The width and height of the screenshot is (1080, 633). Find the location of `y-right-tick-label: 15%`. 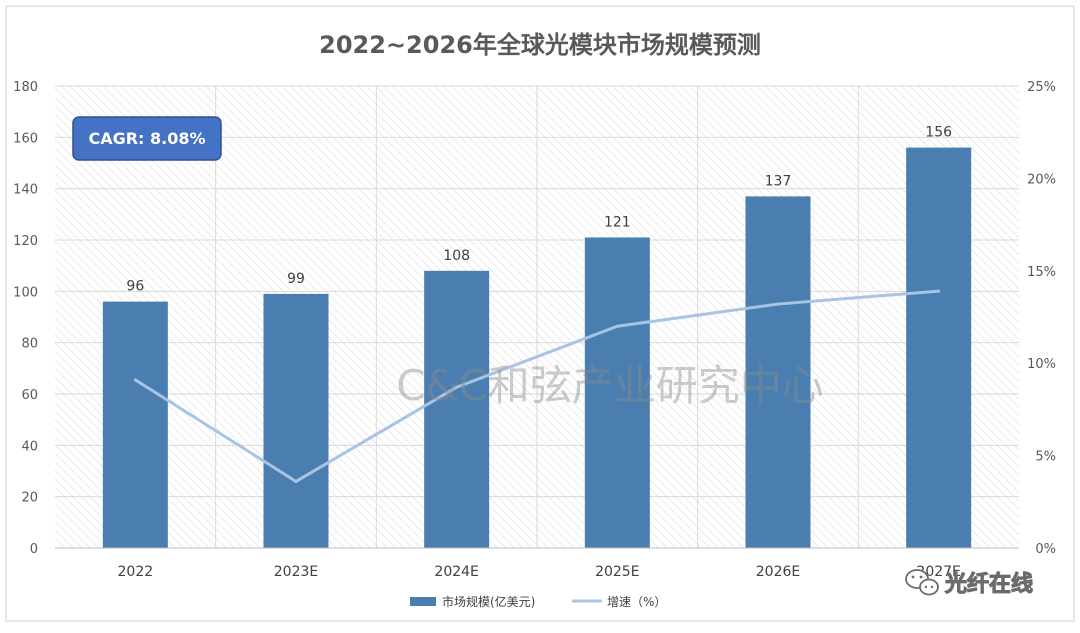

y-right-tick-label: 15% is located at coordinates (1041, 272).